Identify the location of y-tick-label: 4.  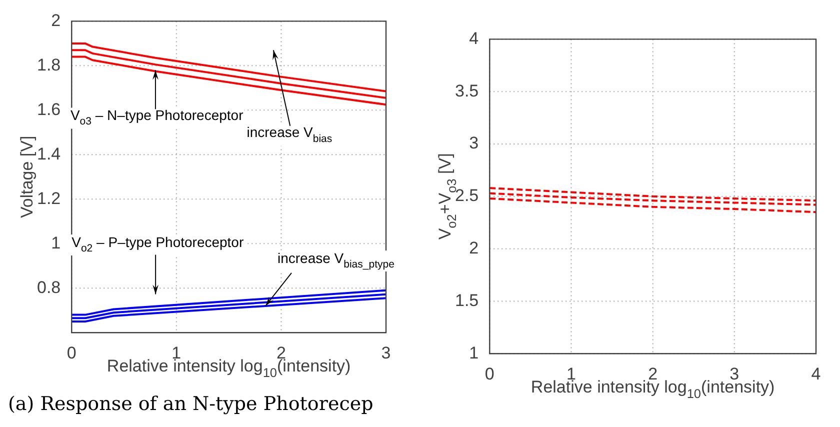
(474, 38).